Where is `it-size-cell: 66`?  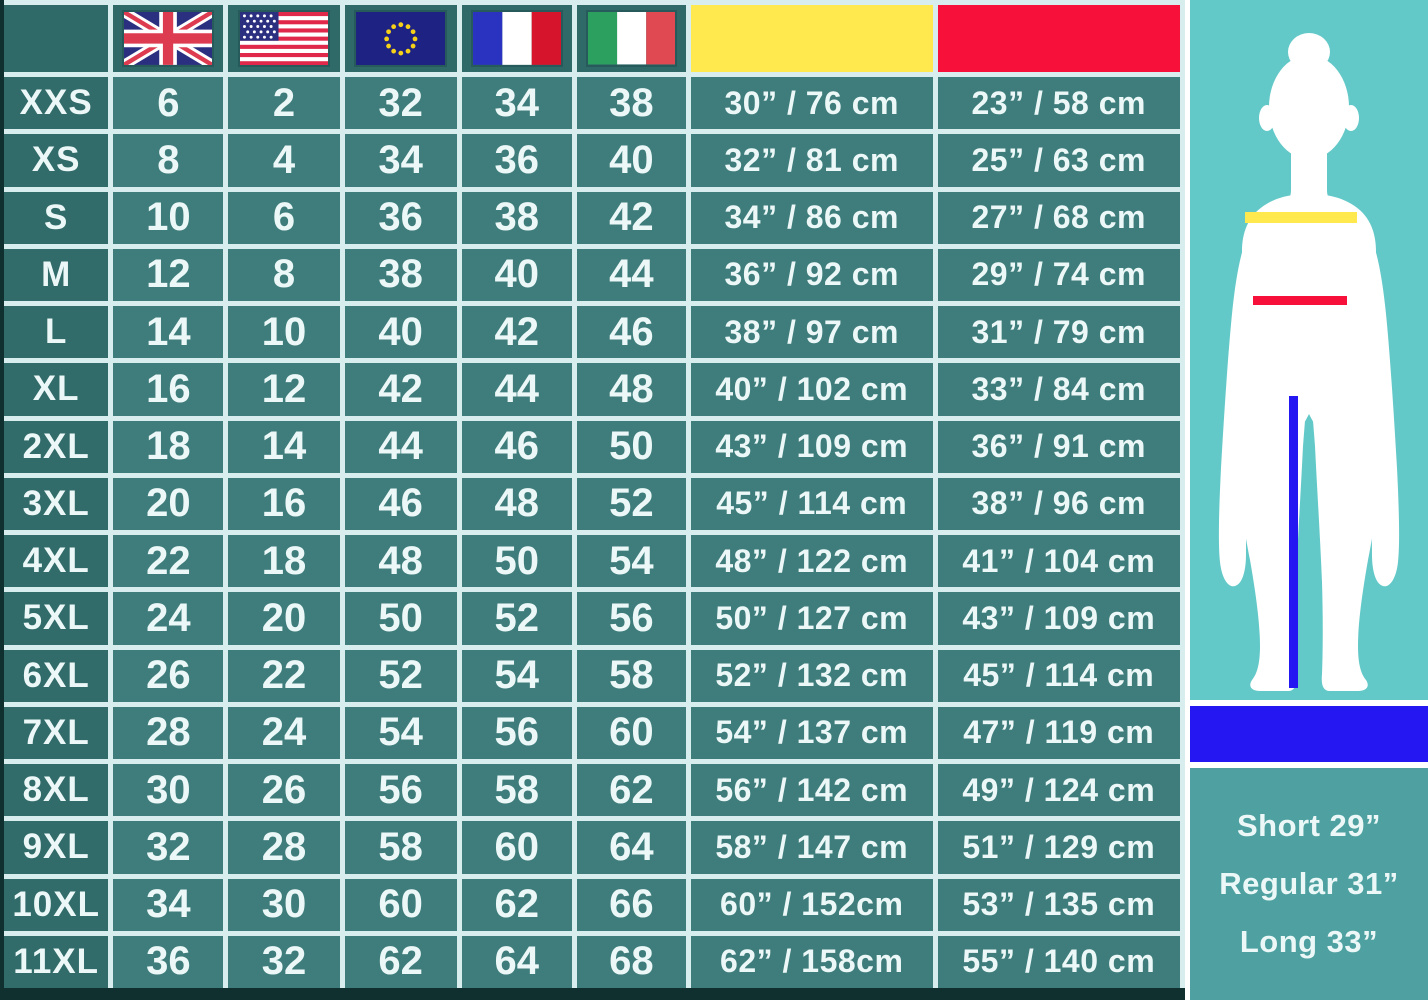 it-size-cell: 66 is located at coordinates (631, 904).